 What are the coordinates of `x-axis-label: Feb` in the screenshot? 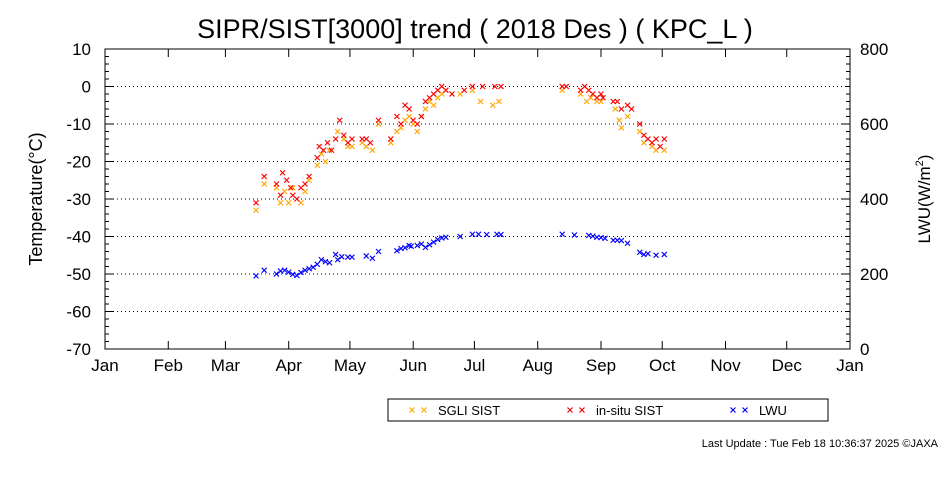 It's located at (168, 365).